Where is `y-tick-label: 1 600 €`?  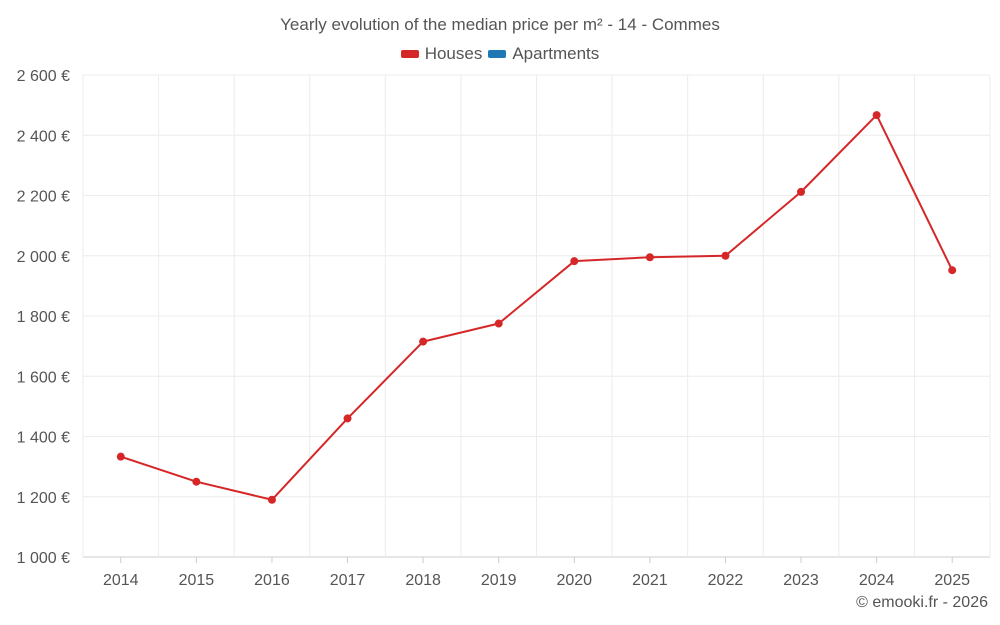
y-tick-label: 1 600 € is located at coordinates (43, 377).